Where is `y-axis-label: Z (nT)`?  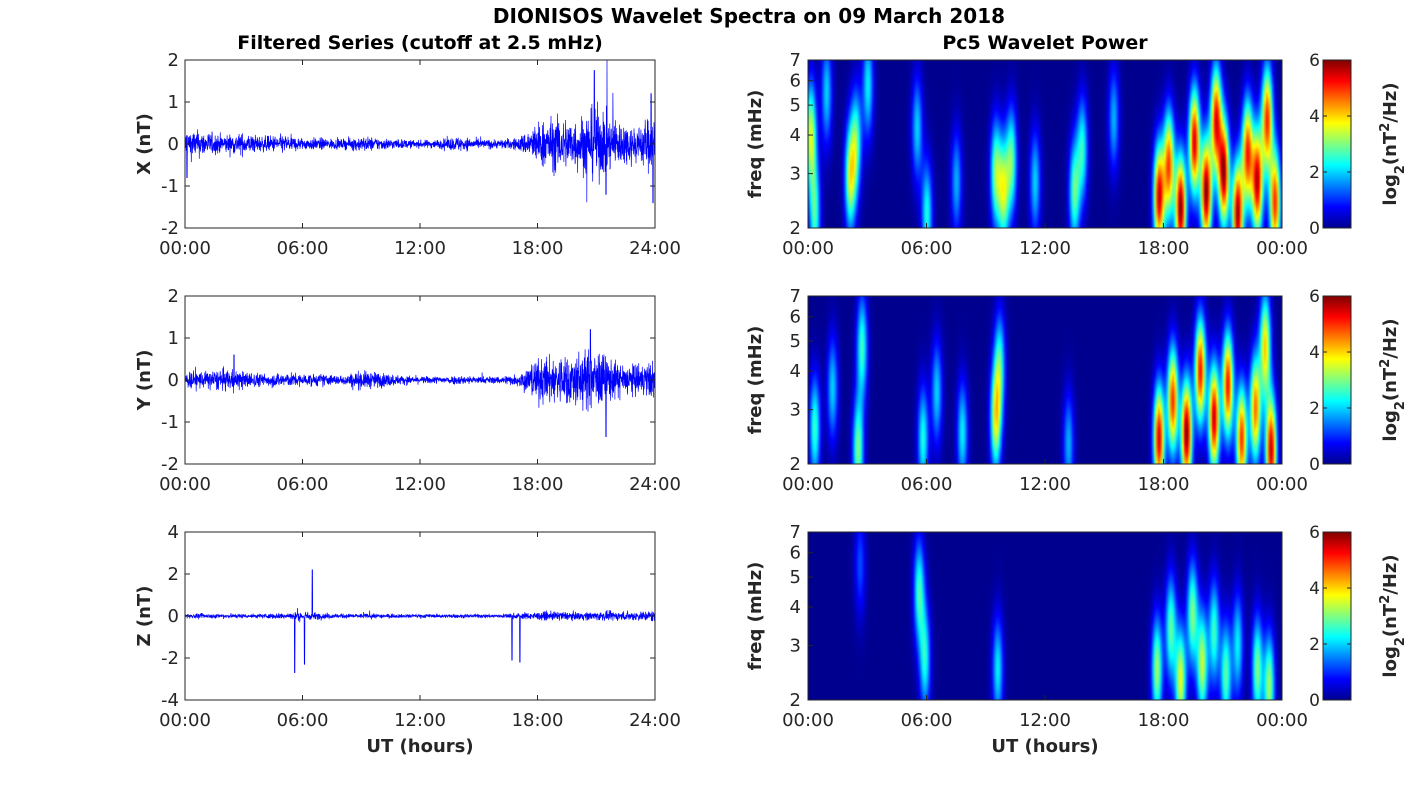 y-axis-label: Z (nT) is located at coordinates (144, 616).